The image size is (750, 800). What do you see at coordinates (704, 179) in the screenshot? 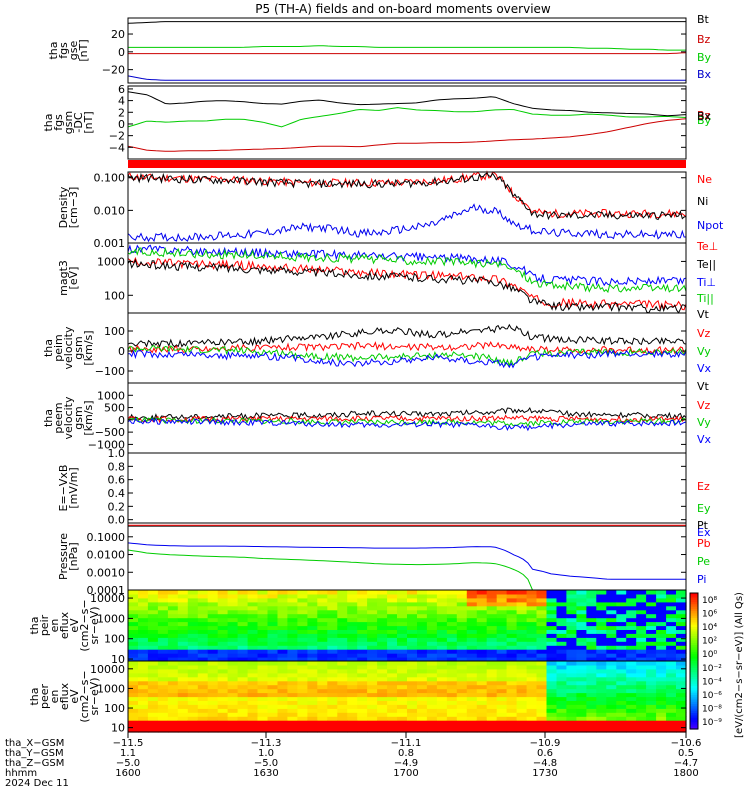
I see `legend-entry: Ne` at bounding box center [704, 179].